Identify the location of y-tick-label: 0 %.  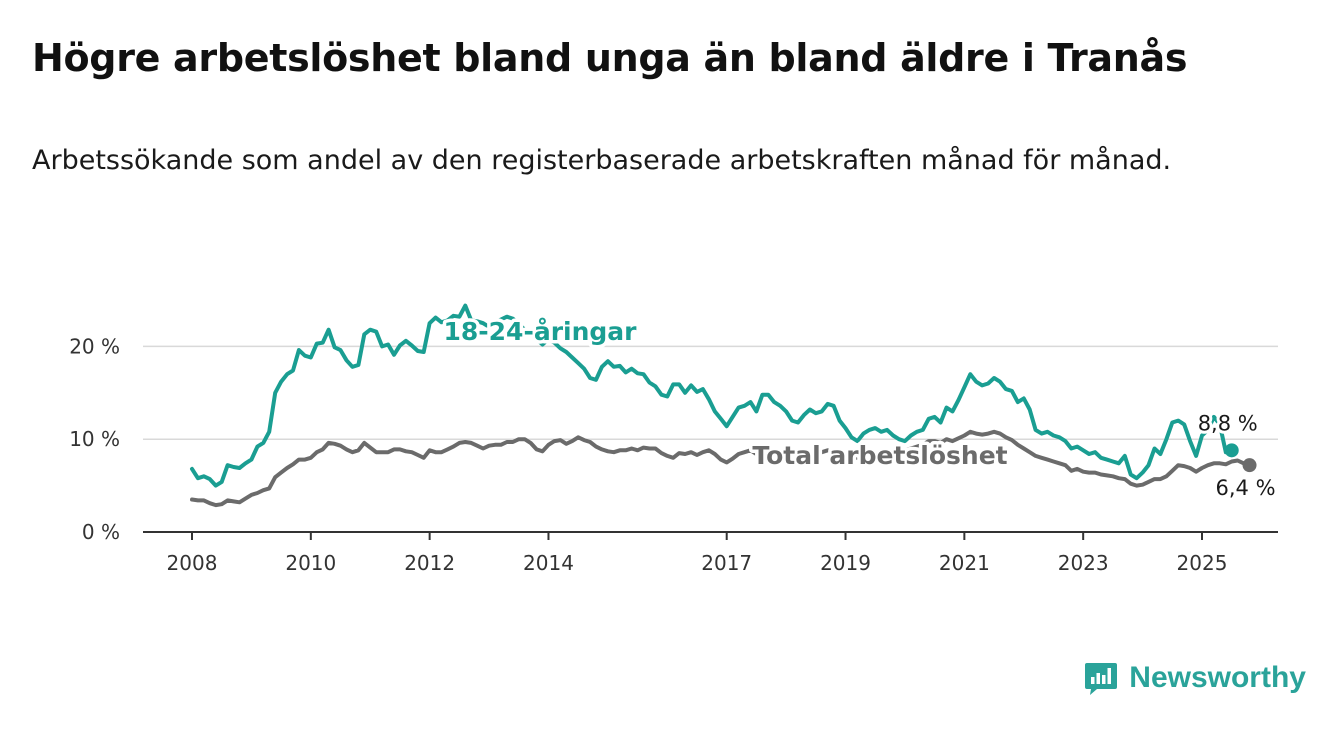
(101, 532).